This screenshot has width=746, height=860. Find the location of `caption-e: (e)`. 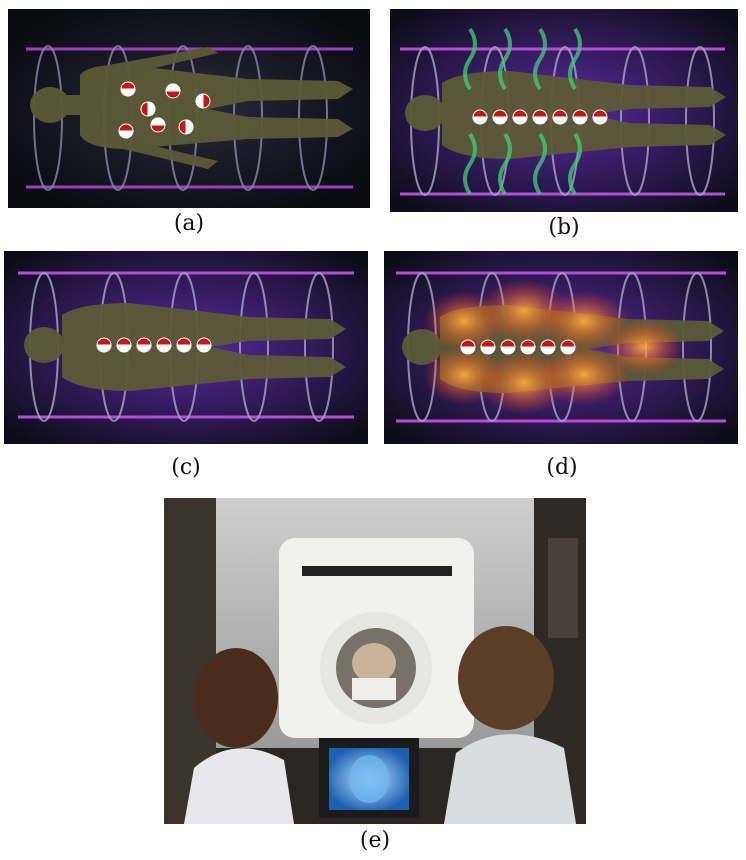

caption-e: (e) is located at coordinates (375, 840).